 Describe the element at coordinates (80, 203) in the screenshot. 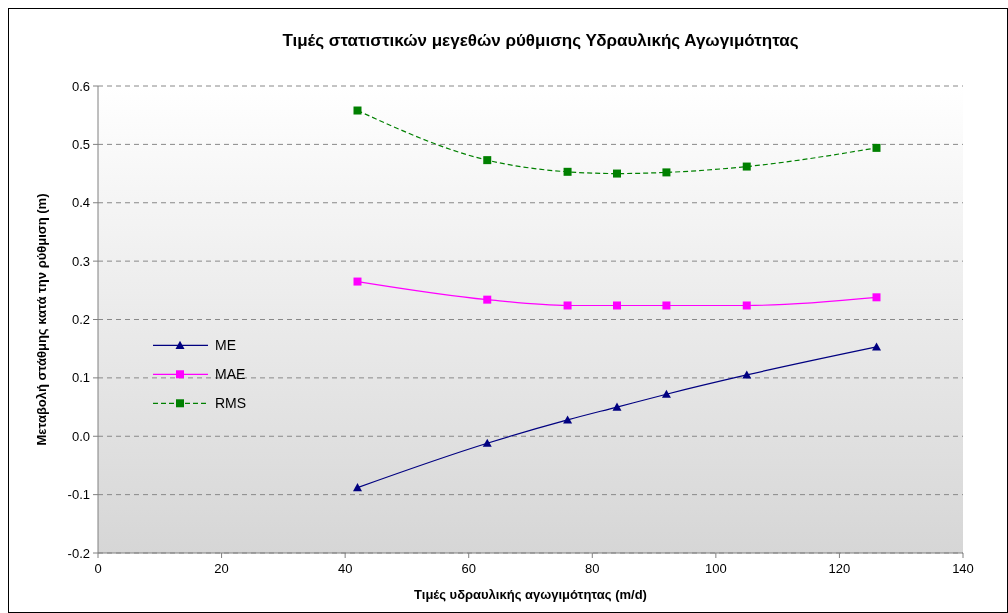

I see `y-tick-label: 0.4` at that location.